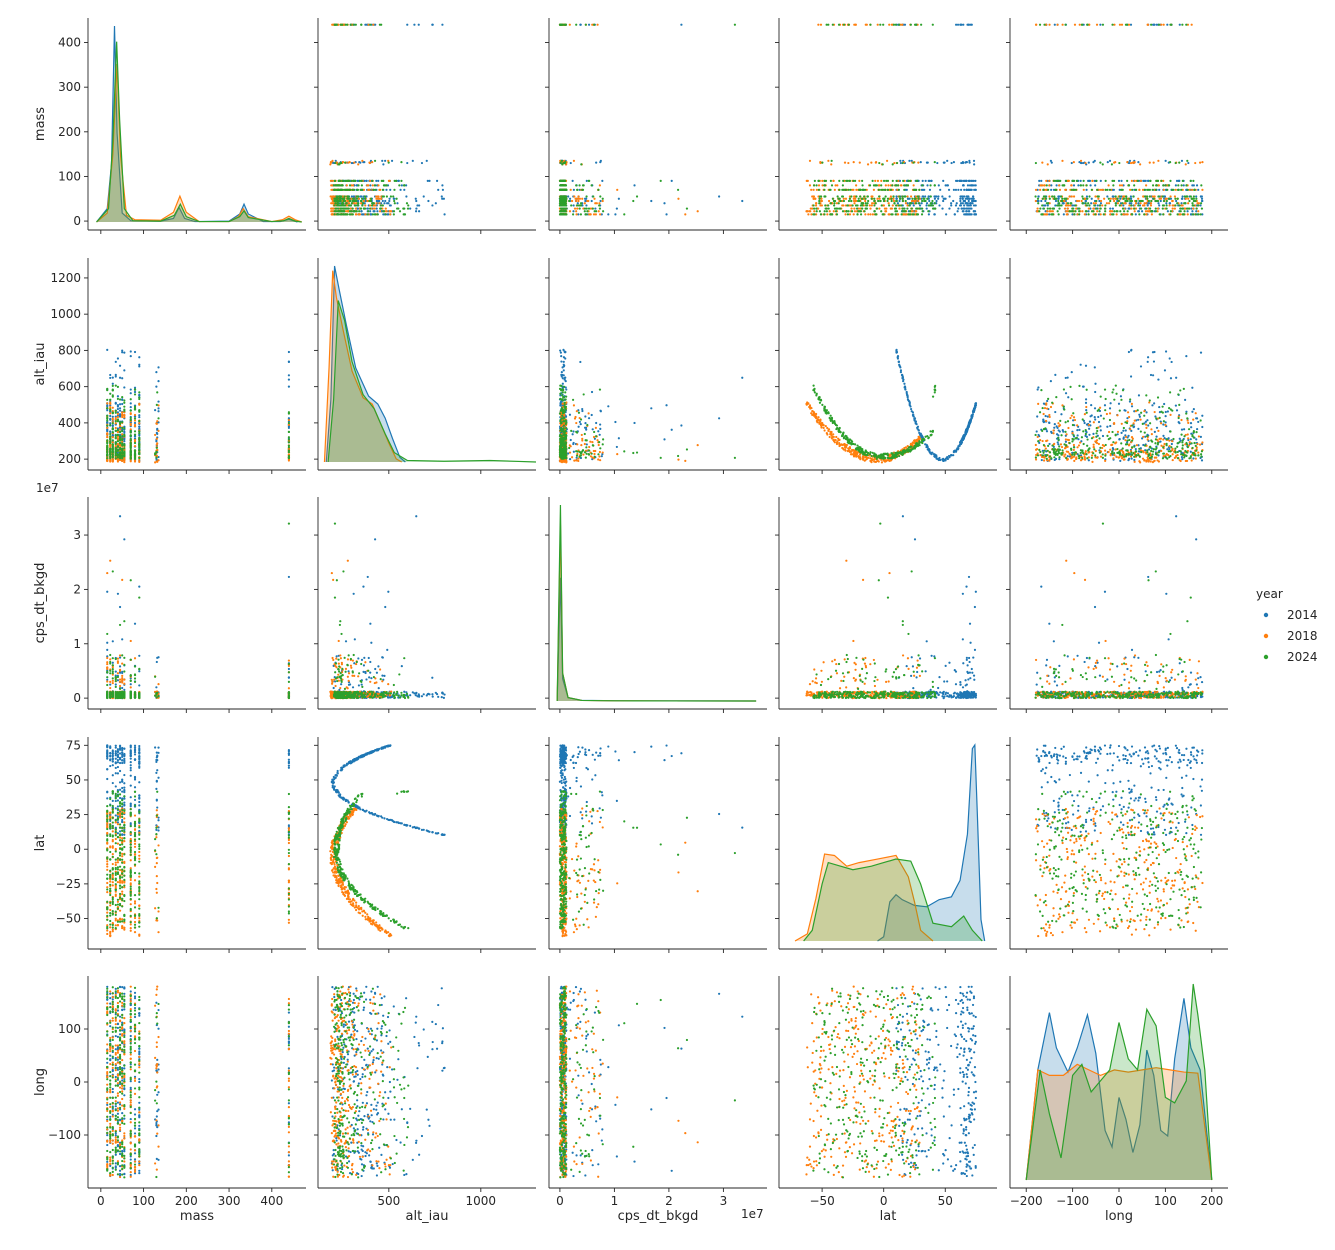 Image resolution: width=1335 pixels, height=1250 pixels. Describe the element at coordinates (425, 366) in the screenshot. I see `panel-alt_iau-vs-alt_iau` at that location.